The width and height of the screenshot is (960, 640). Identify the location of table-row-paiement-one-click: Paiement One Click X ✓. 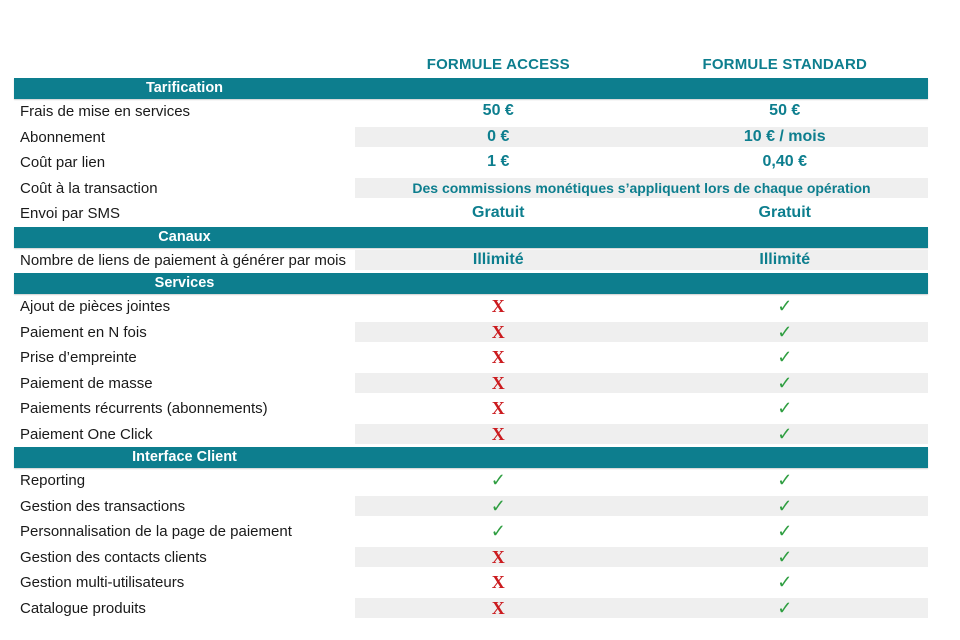
(471, 435).